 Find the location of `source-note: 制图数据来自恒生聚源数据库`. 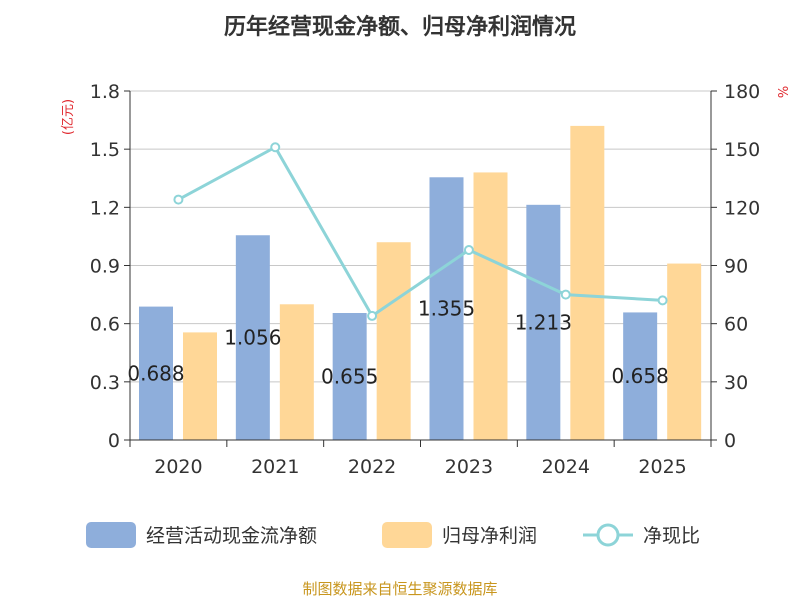

source-note: 制图数据来自恒生聚源数据库 is located at coordinates (399, 589).